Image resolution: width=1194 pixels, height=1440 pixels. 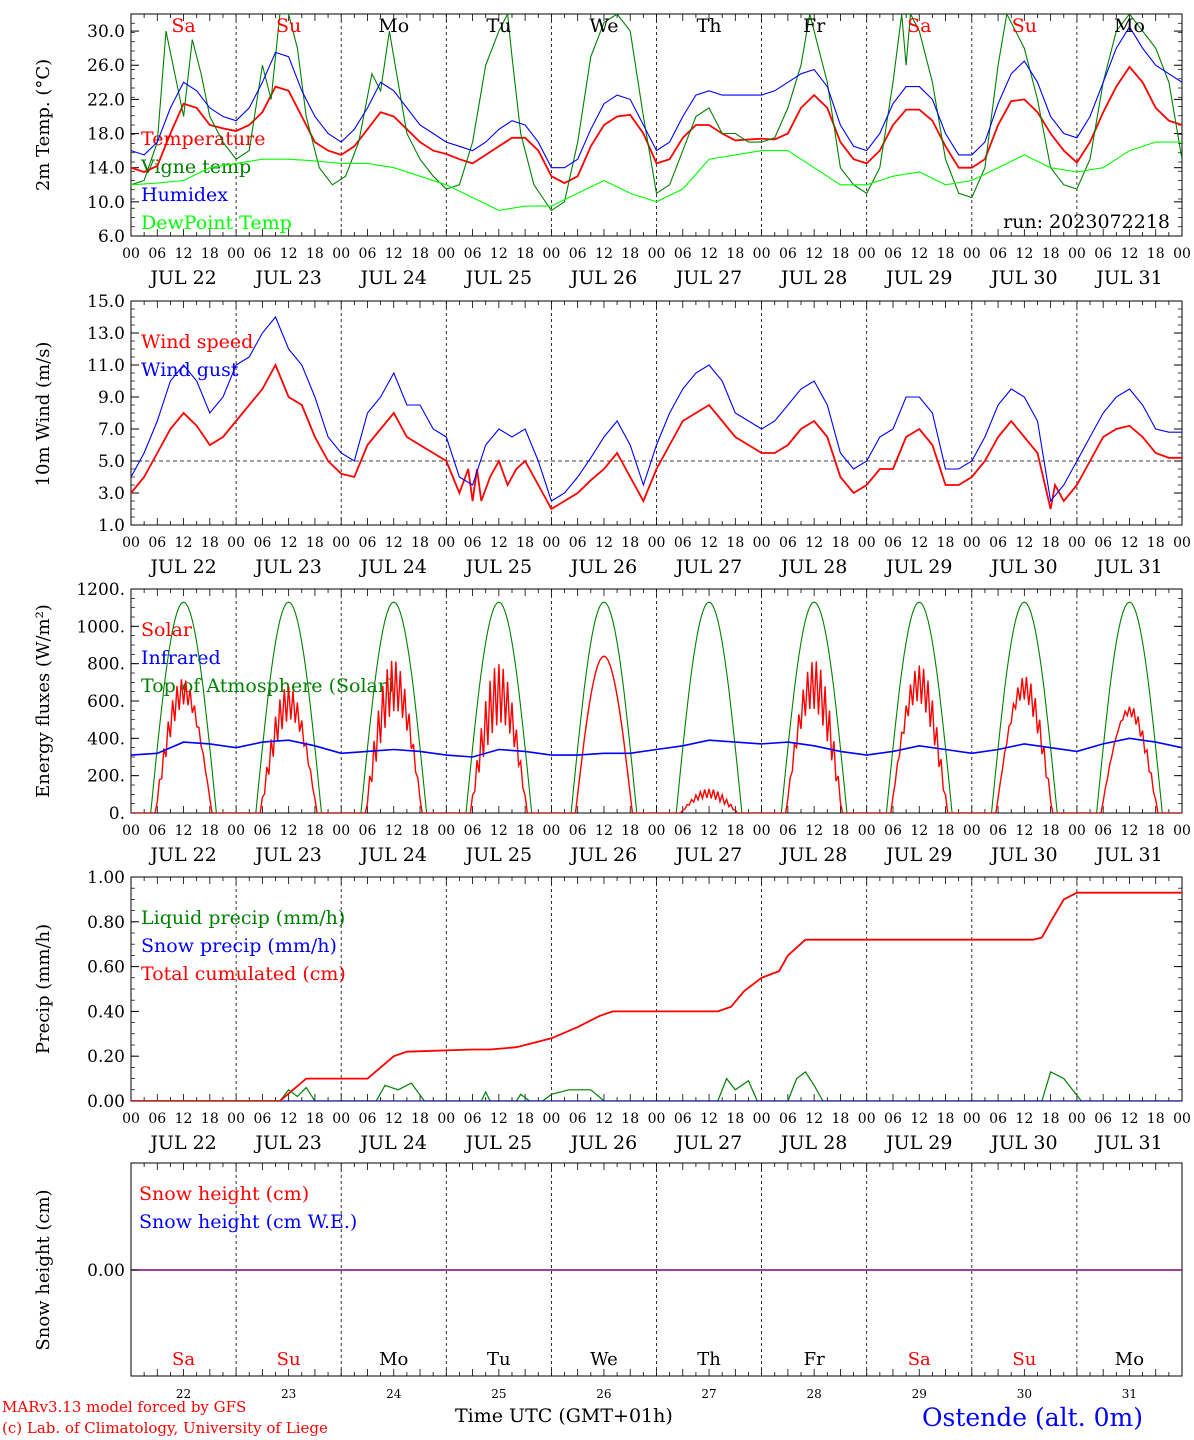 What do you see at coordinates (43, 125) in the screenshot?
I see `y-axis-label: 2m Temp. (°C)` at bounding box center [43, 125].